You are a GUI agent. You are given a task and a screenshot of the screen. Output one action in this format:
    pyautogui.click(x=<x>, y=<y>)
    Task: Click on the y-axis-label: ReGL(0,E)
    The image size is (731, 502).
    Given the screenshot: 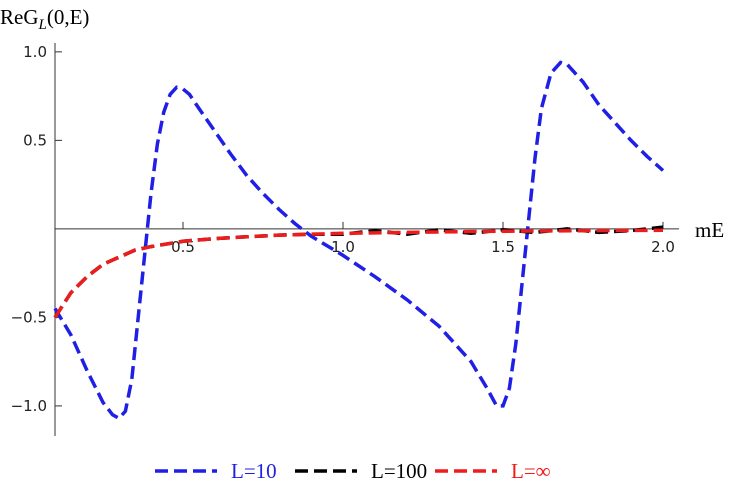 What is the action you would take?
    pyautogui.click(x=44, y=19)
    